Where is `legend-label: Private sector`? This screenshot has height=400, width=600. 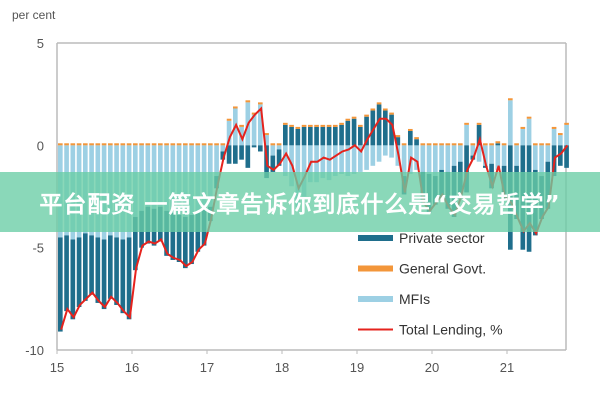 legend-label: Private sector is located at coordinates (442, 238).